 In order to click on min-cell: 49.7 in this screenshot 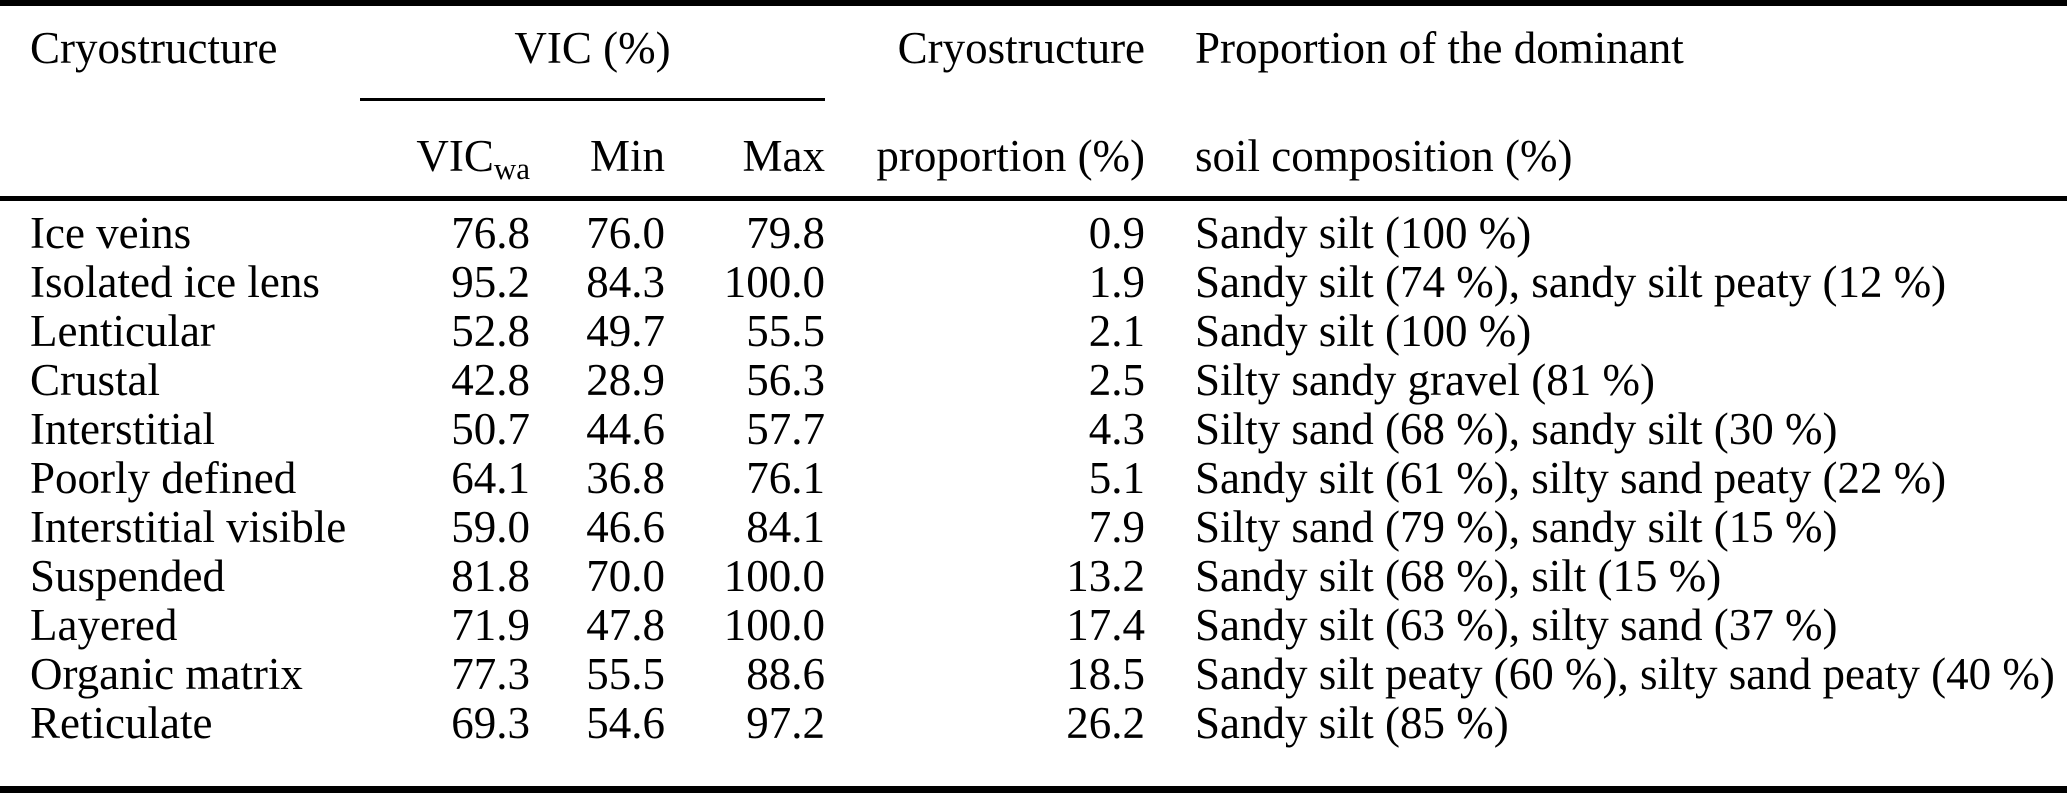, I will do `click(625, 331)`.